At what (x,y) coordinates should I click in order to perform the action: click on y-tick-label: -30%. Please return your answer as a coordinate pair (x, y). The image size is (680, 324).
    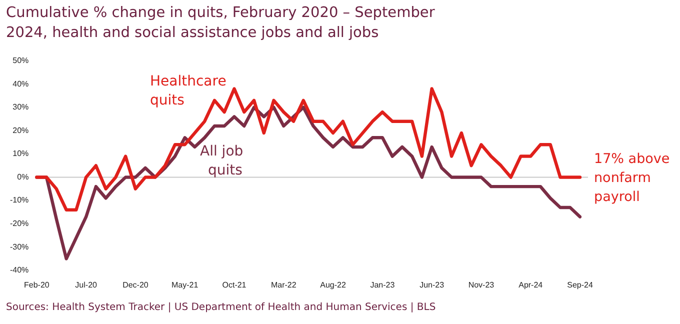
    Looking at the image, I should click on (19, 247).